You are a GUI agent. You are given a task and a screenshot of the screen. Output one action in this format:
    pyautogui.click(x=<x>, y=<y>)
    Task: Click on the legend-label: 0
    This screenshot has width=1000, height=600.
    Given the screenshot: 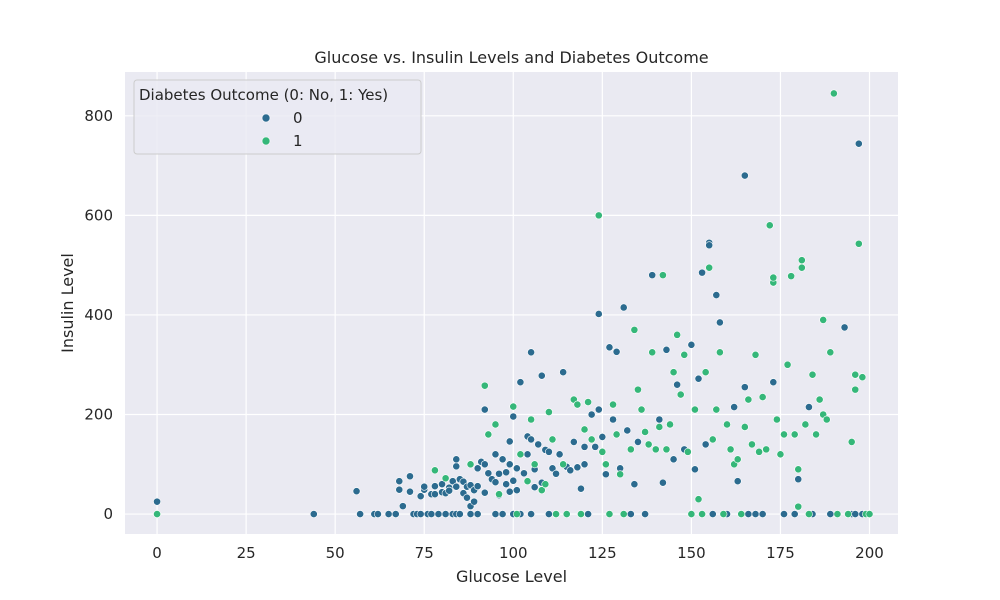 What is the action you would take?
    pyautogui.click(x=298, y=118)
    